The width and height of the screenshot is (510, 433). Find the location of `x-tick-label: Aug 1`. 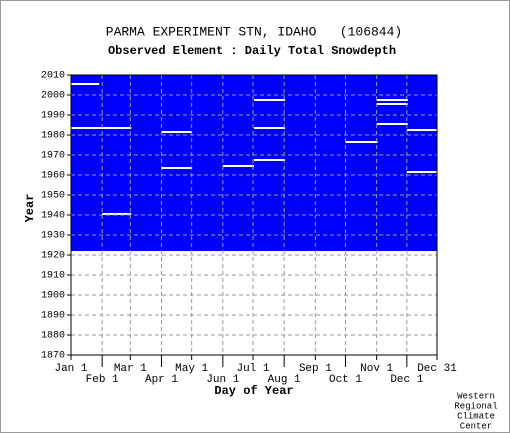

x-tick-label: Aug 1 is located at coordinates (284, 380).